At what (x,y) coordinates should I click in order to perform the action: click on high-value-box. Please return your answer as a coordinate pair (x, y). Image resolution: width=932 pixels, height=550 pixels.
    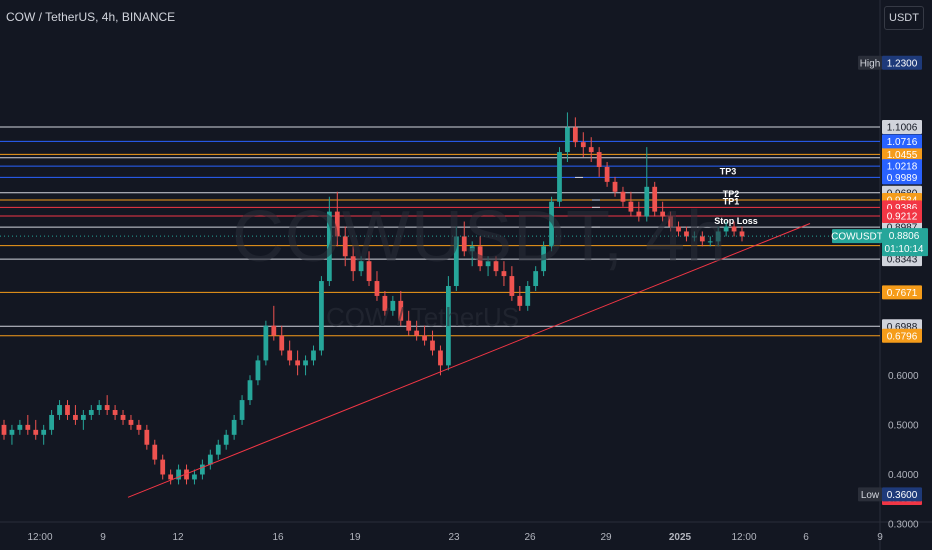
    Looking at the image, I should click on (902, 62).